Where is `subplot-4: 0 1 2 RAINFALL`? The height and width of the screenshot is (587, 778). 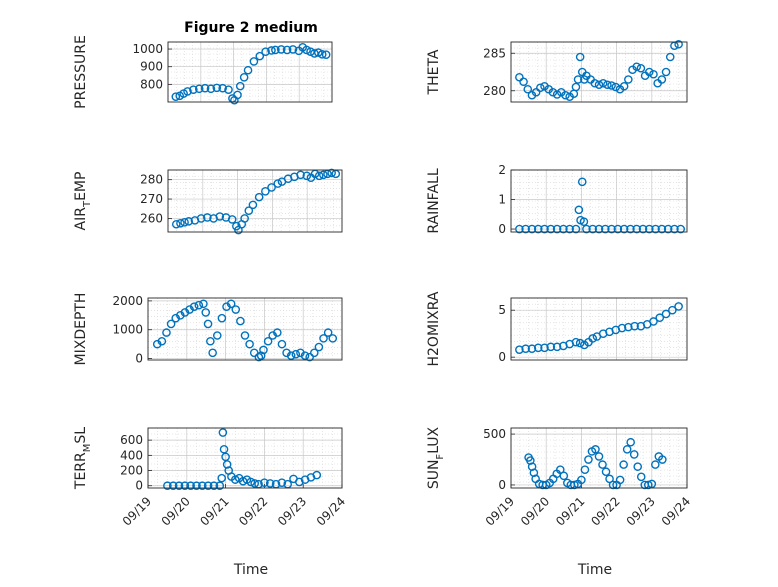 subplot-4: 0 1 2 RAINFALL is located at coordinates (557, 199).